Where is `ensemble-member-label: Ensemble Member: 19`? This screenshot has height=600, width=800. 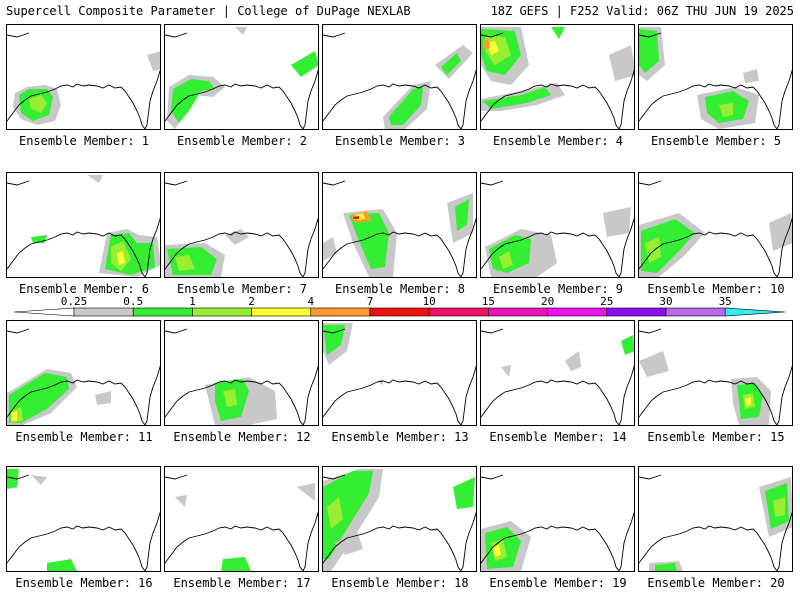
ensemble-member-label: Ensemble Member: 19 is located at coordinates (558, 583).